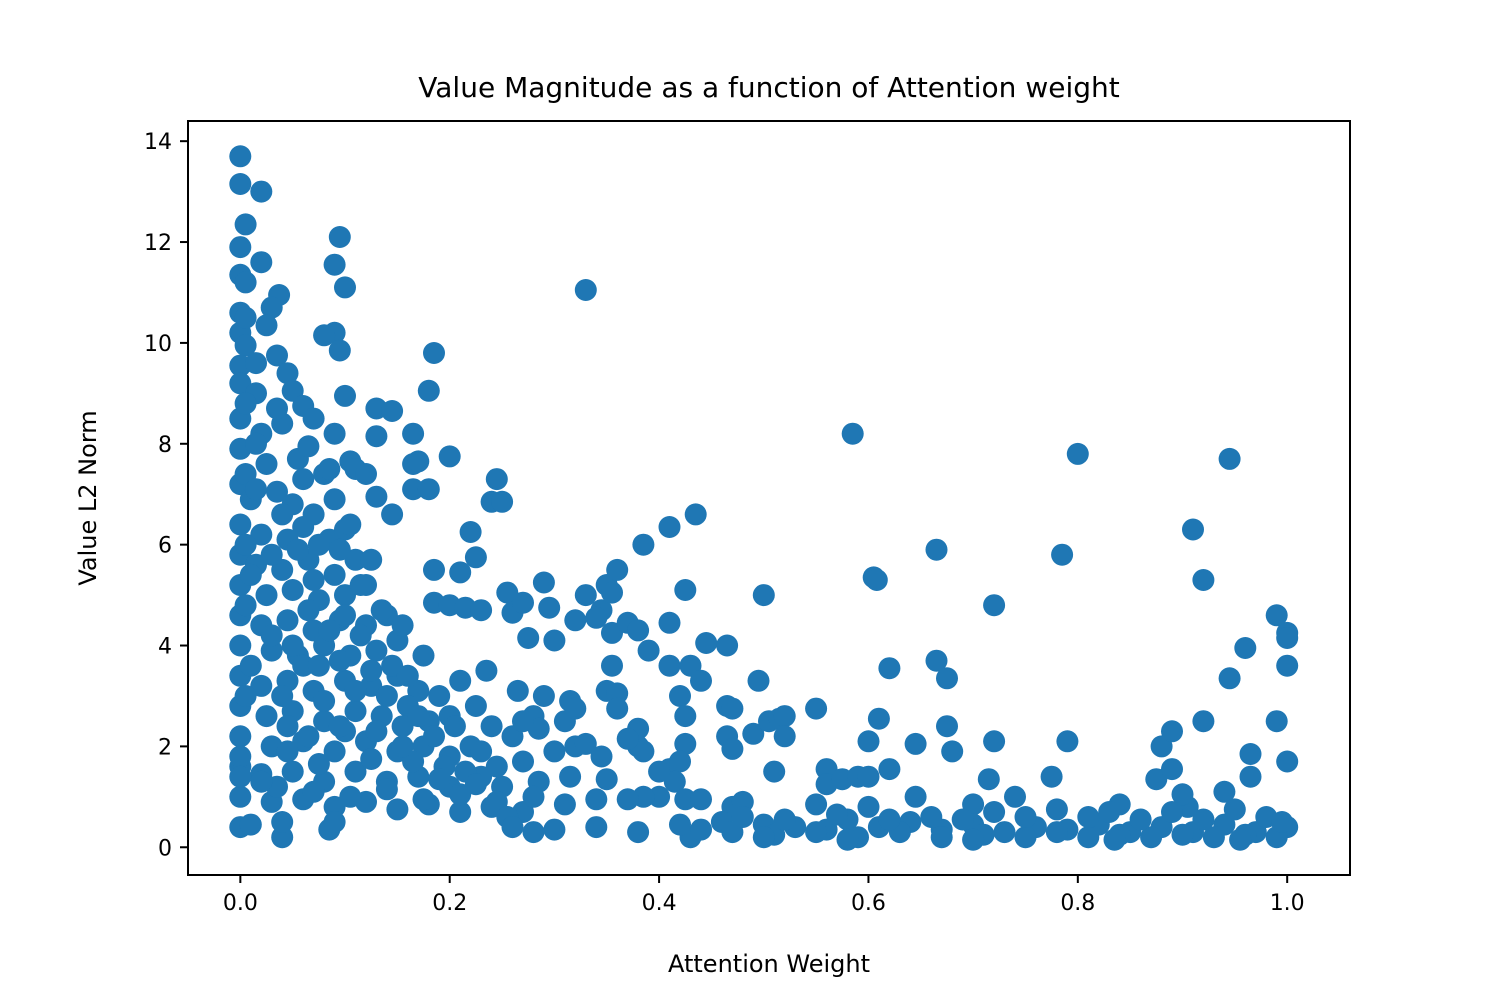 The image size is (1500, 1000). I want to click on y-tick-label: 14, so click(158, 142).